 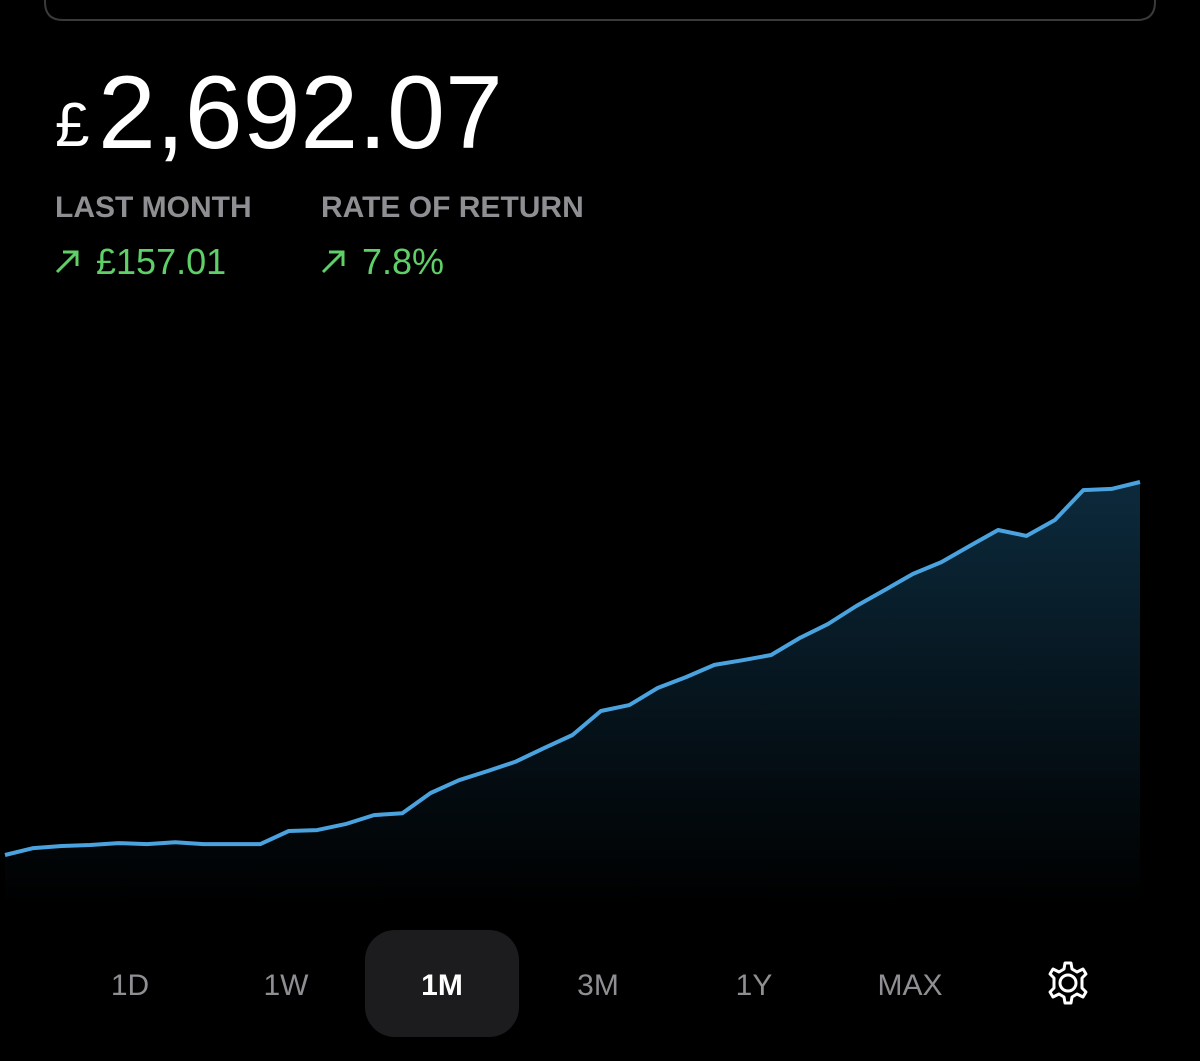 I want to click on tab-bar: 1D 1W 1M 3M 1Y MAX, so click(x=527, y=983).